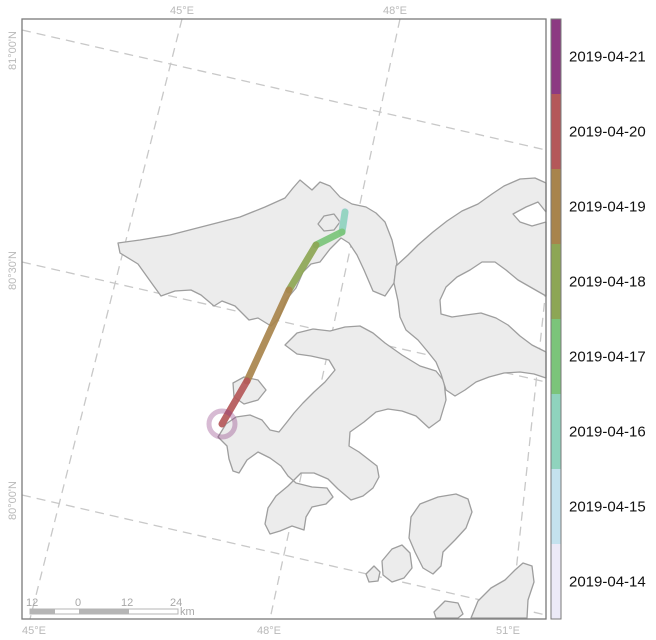  I want to click on animal-track, so click(283, 318).